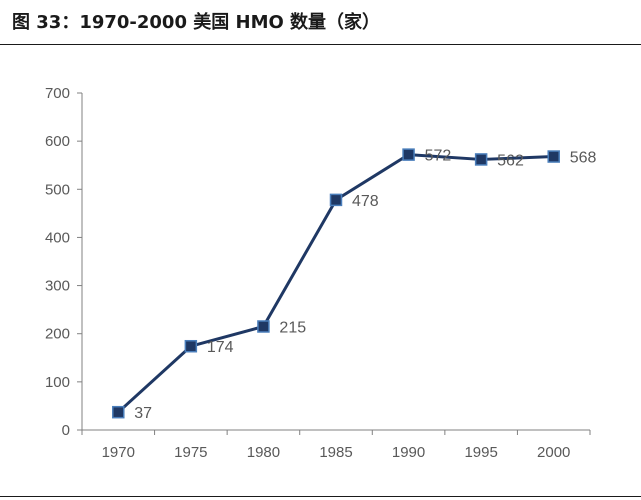 Image resolution: width=641 pixels, height=500 pixels. I want to click on data-label: 37, so click(143, 413).